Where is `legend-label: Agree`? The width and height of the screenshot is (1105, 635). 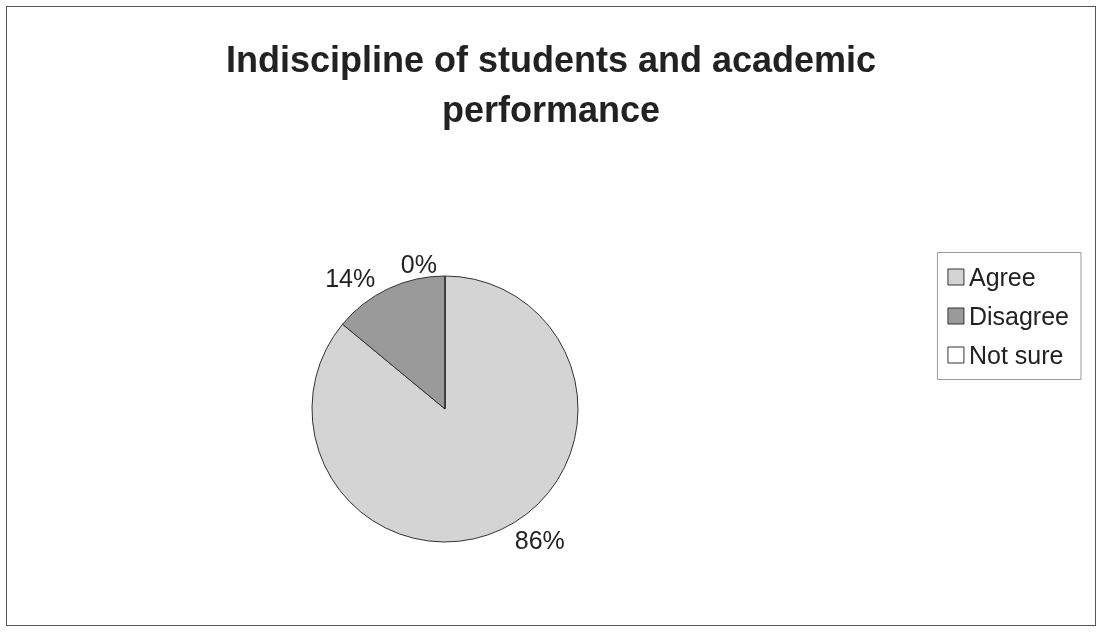
legend-label: Agree is located at coordinates (1002, 277).